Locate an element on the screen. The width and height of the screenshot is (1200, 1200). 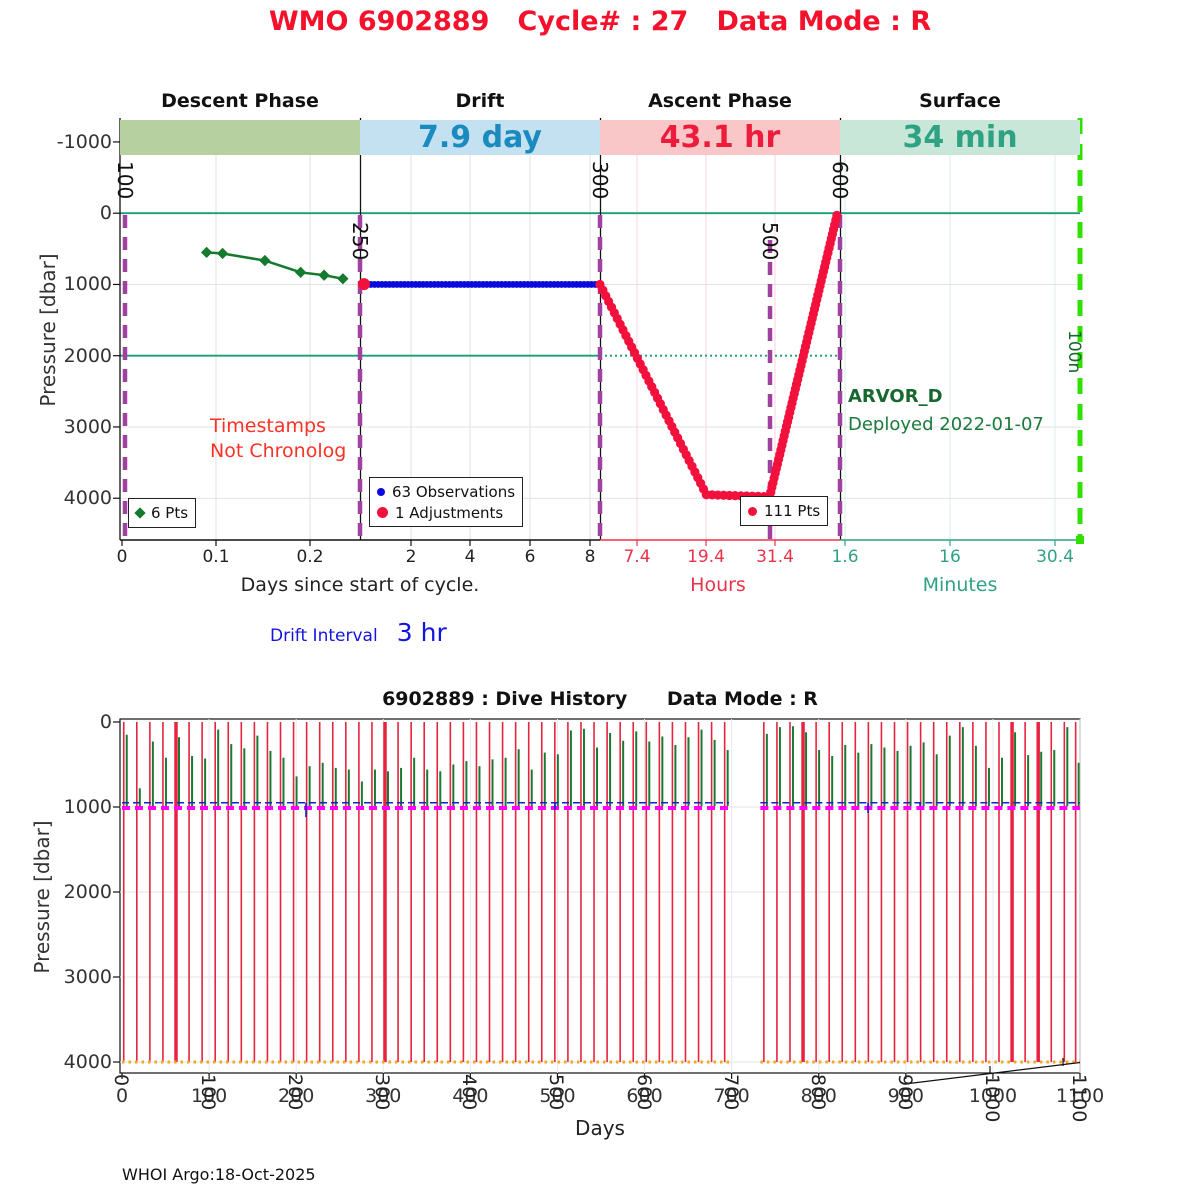
x-tick-label: 500 is located at coordinates (557, 1096).